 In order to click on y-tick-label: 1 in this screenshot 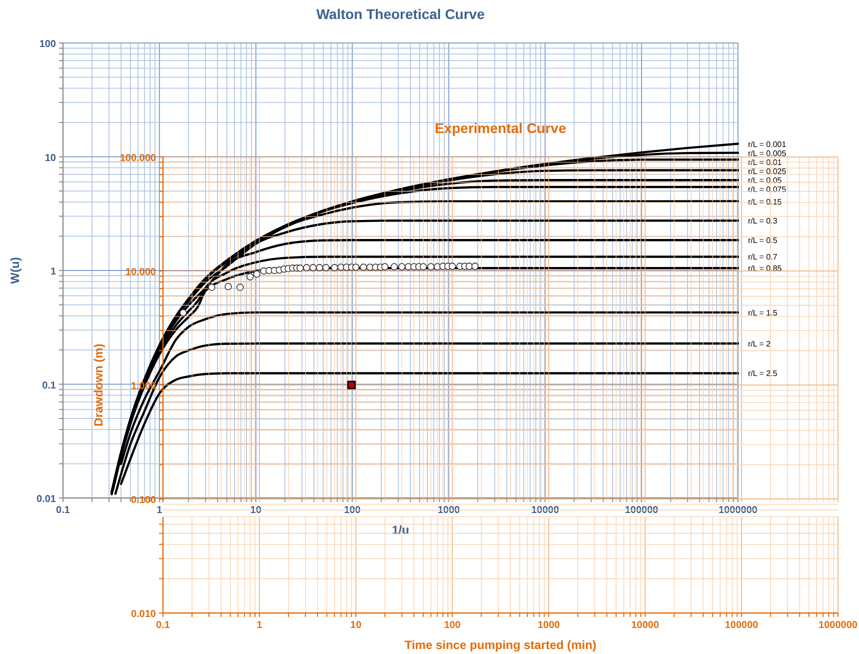, I will do `click(53, 272)`.